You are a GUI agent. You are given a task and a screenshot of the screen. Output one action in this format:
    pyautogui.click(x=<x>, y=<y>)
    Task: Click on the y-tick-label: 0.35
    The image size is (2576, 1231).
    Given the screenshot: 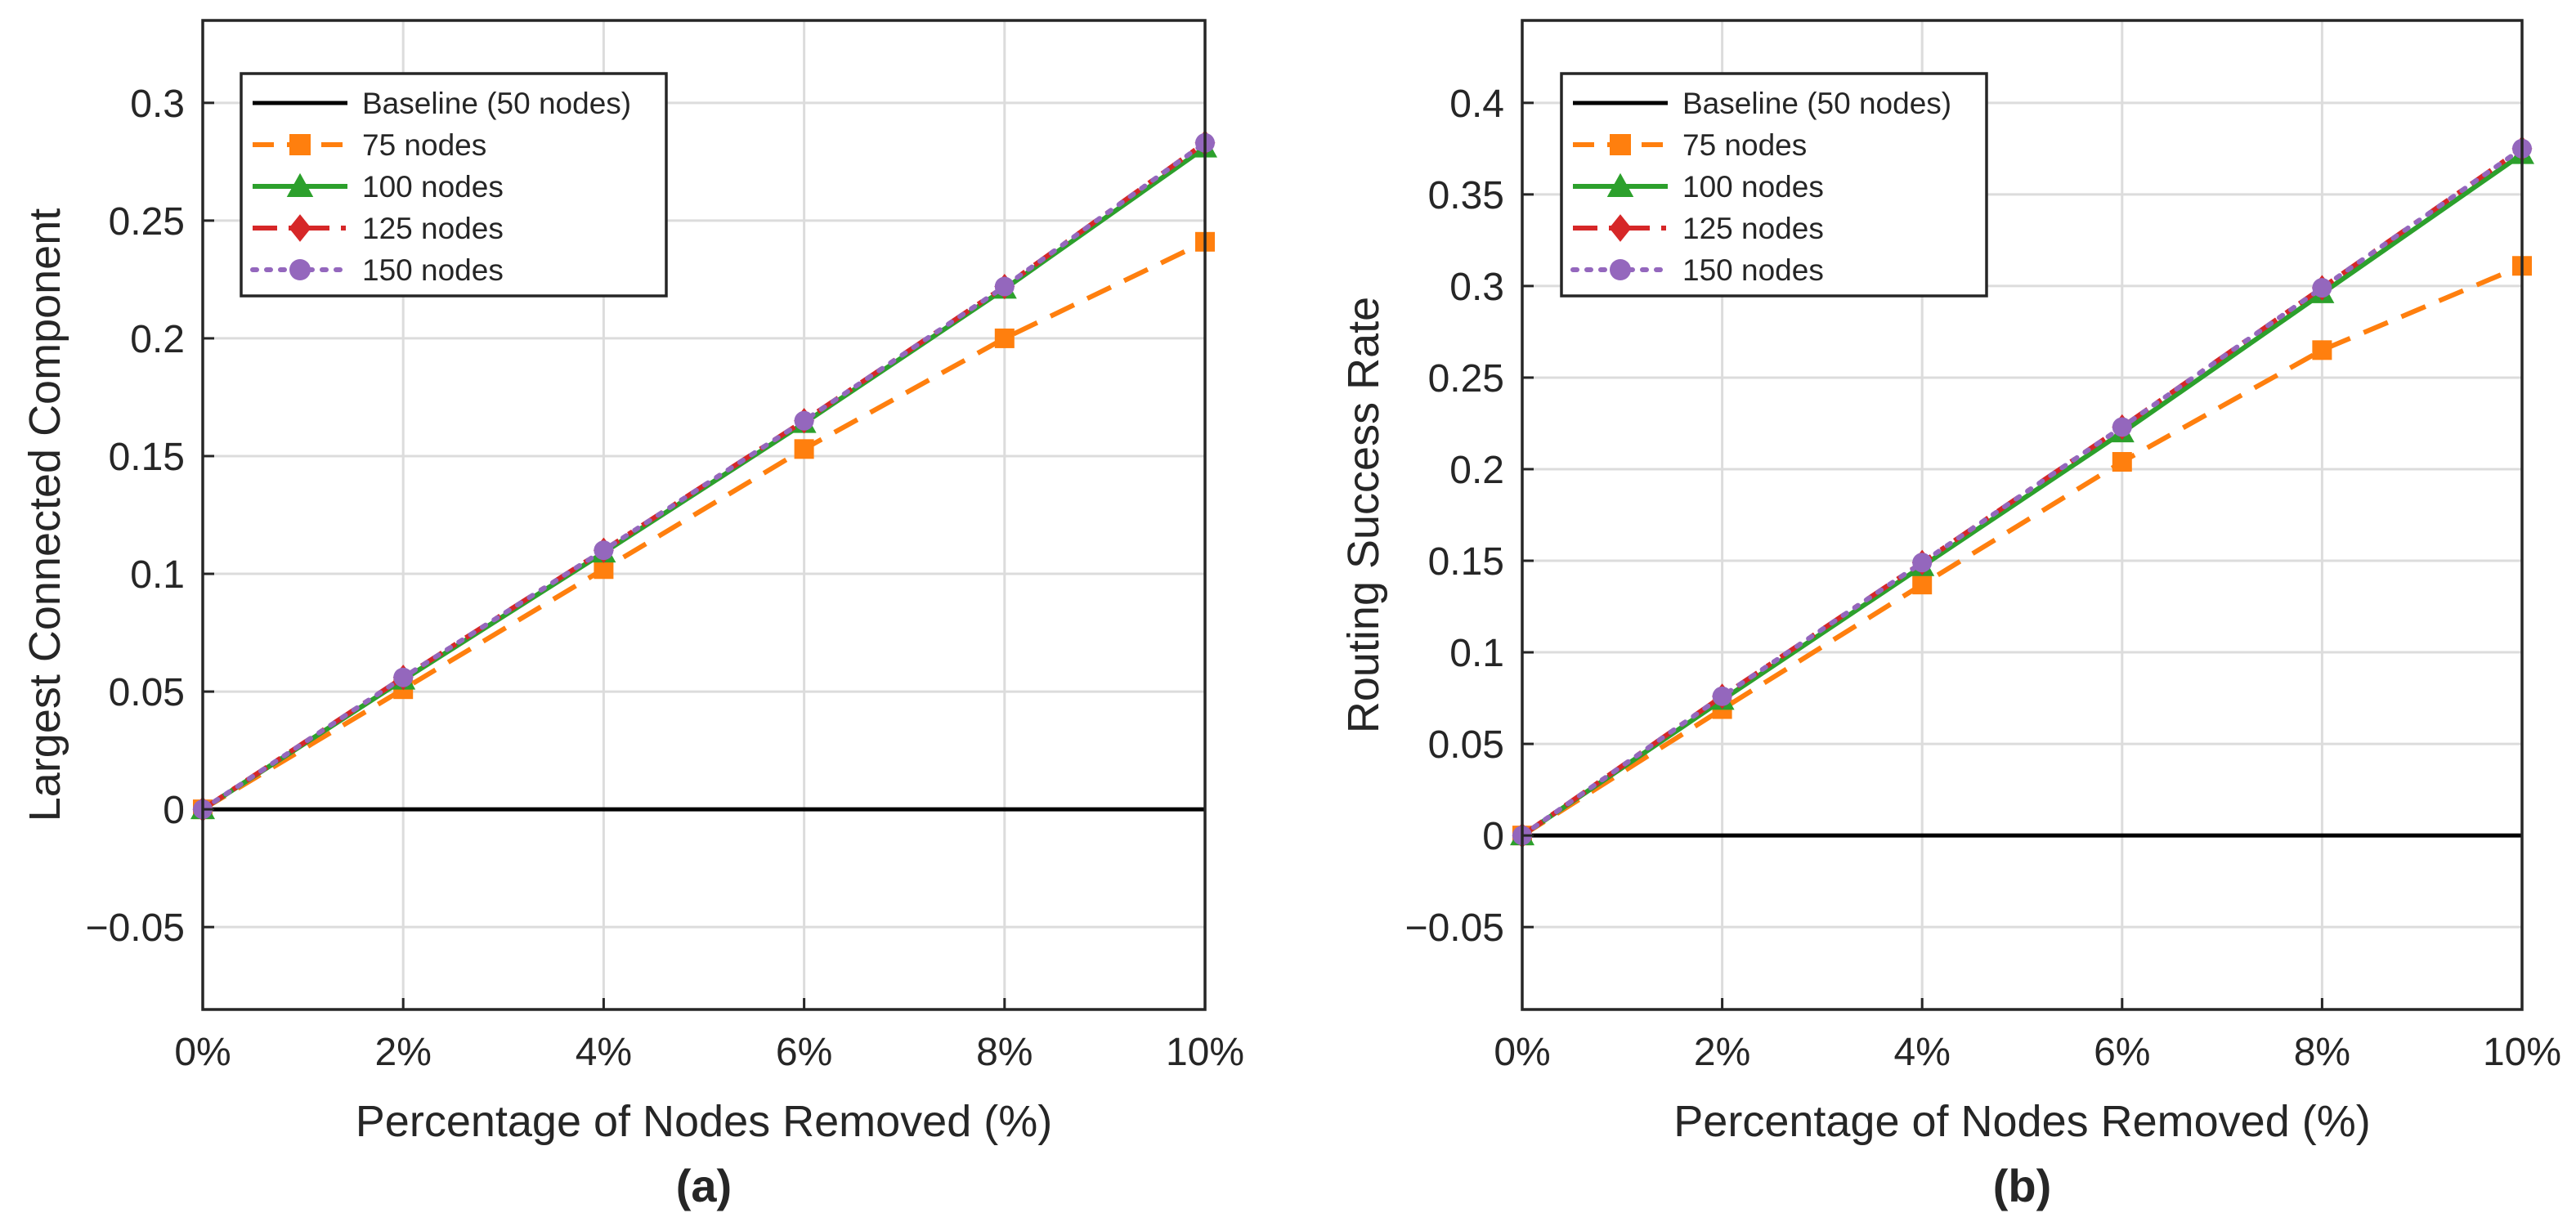 What is the action you would take?
    pyautogui.click(x=1466, y=196)
    